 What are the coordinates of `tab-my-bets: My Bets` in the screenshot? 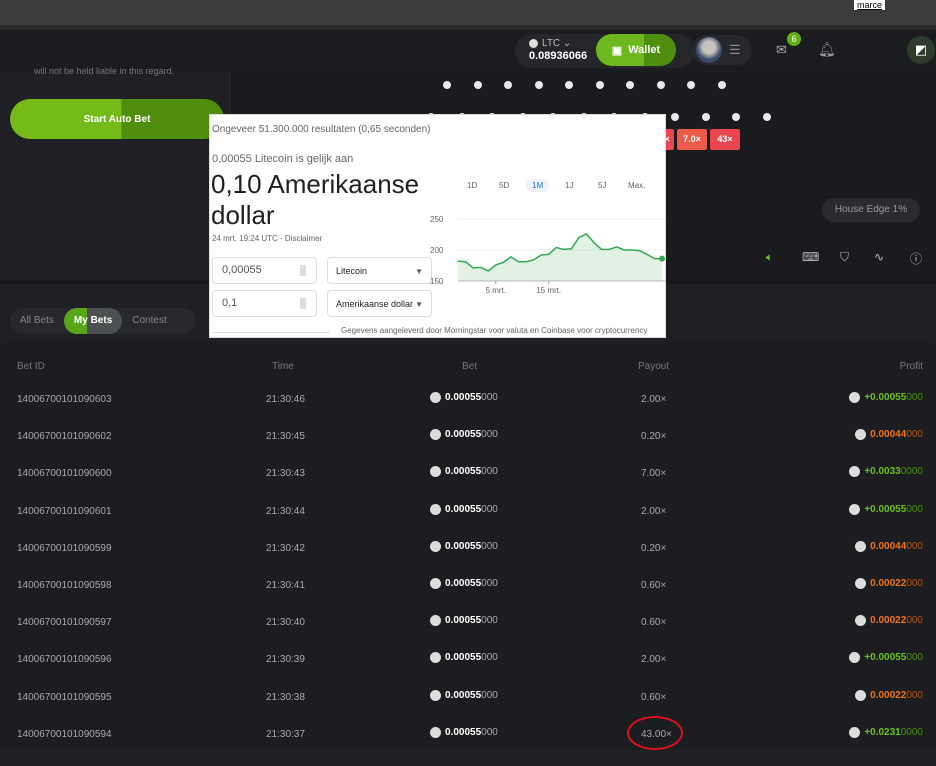 It's located at (93, 321).